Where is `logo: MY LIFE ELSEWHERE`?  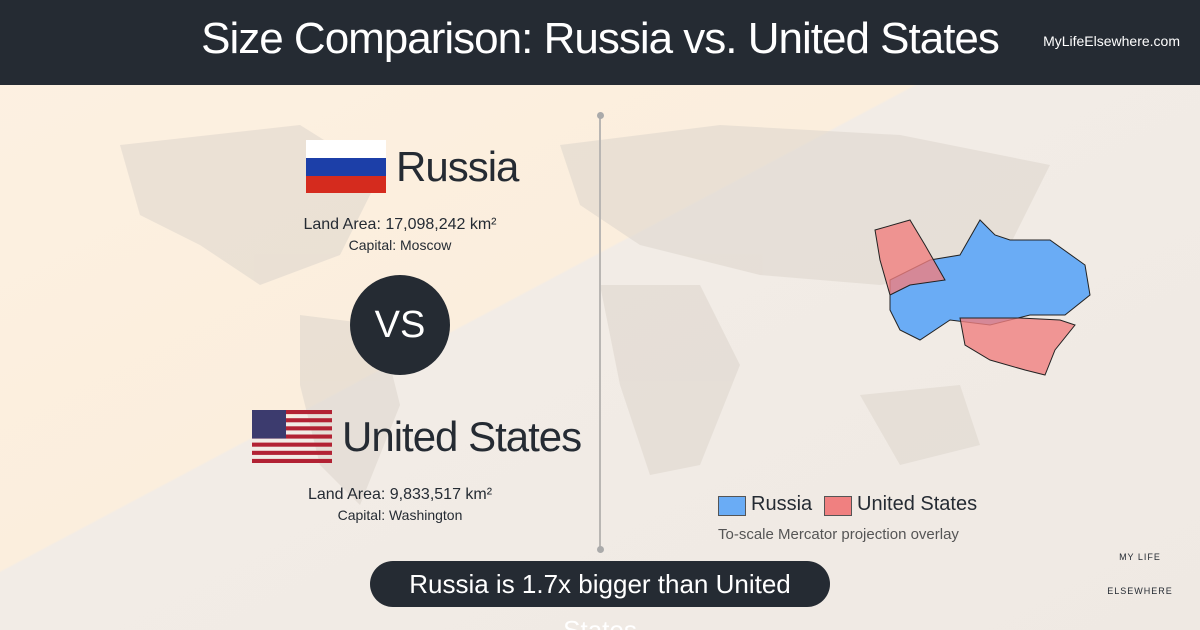 logo: MY LIFE ELSEWHERE is located at coordinates (1140, 574).